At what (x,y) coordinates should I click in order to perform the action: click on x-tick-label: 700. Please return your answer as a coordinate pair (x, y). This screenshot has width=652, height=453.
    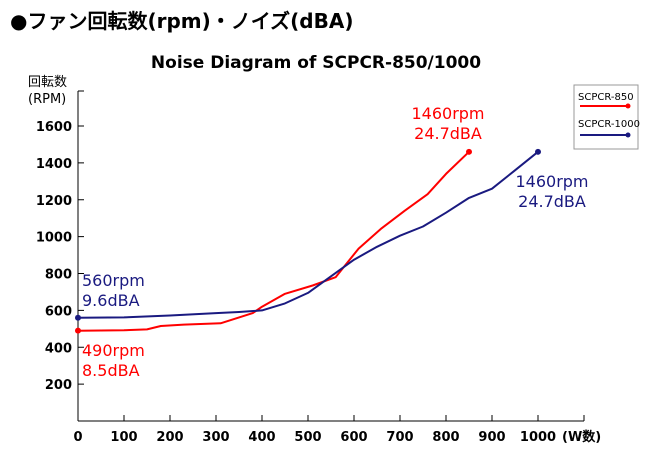
    Looking at the image, I should click on (399, 437).